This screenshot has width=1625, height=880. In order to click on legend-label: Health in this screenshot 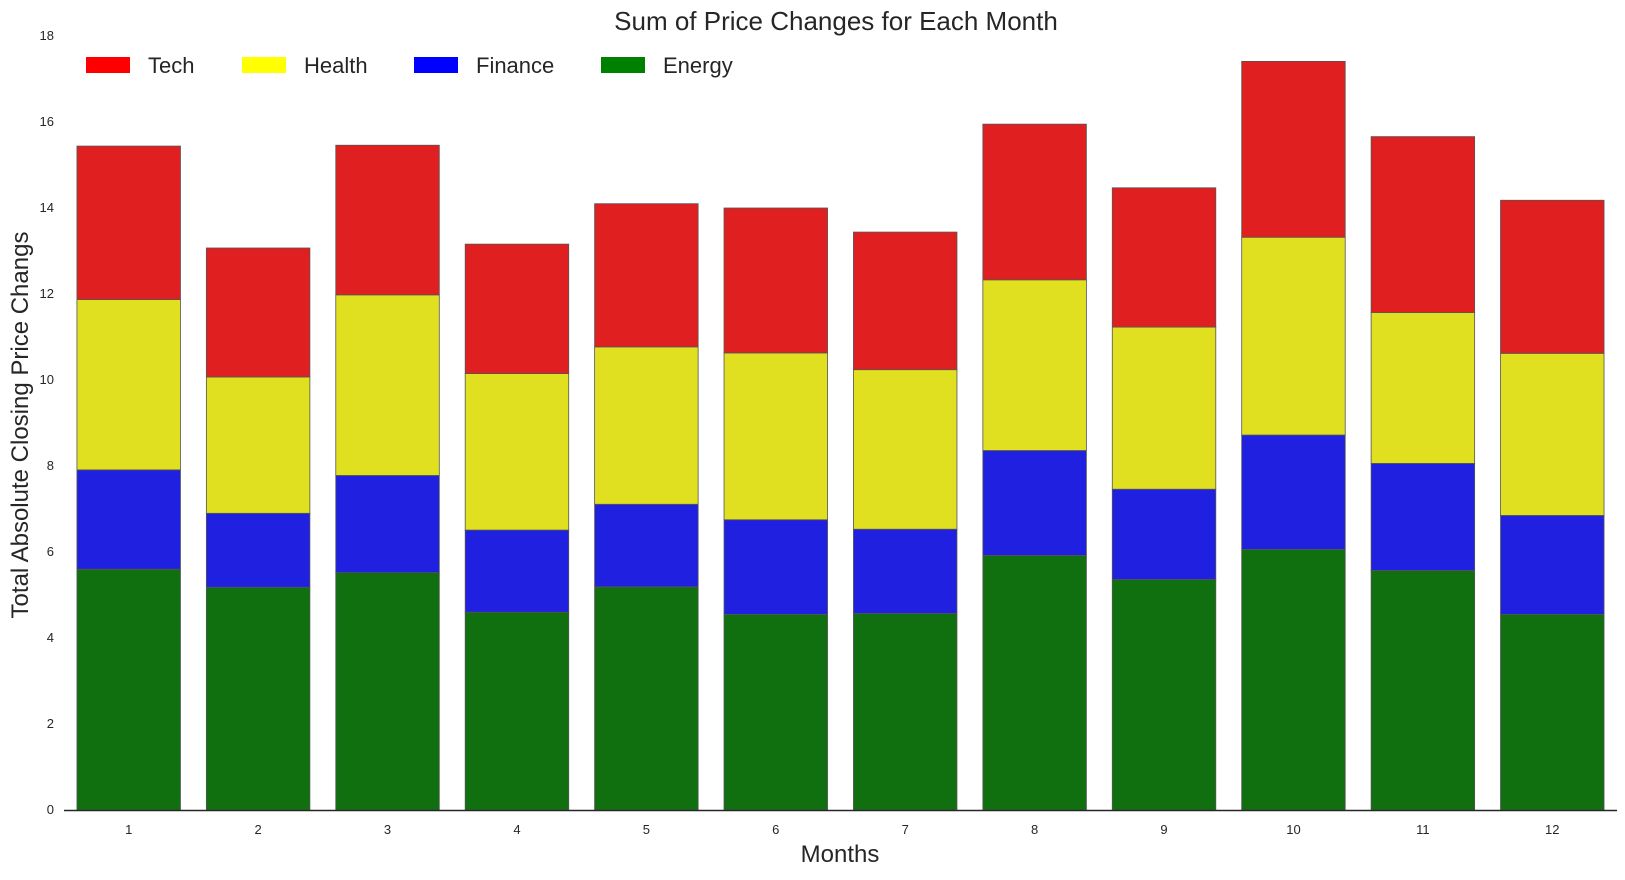, I will do `click(336, 65)`.